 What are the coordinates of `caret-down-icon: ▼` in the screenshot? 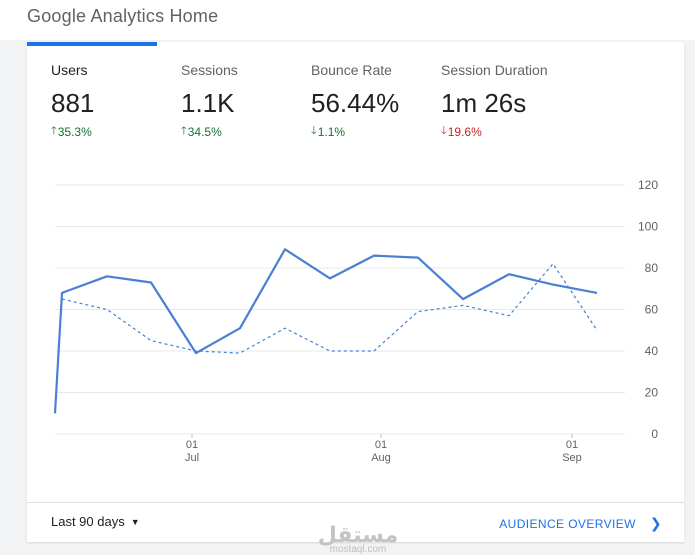 It's located at (135, 522).